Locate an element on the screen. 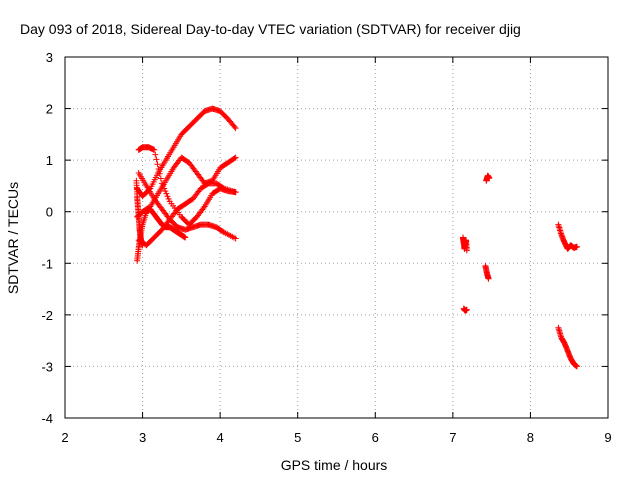 The image size is (640, 480). x-tick-label: 3 is located at coordinates (142, 437).